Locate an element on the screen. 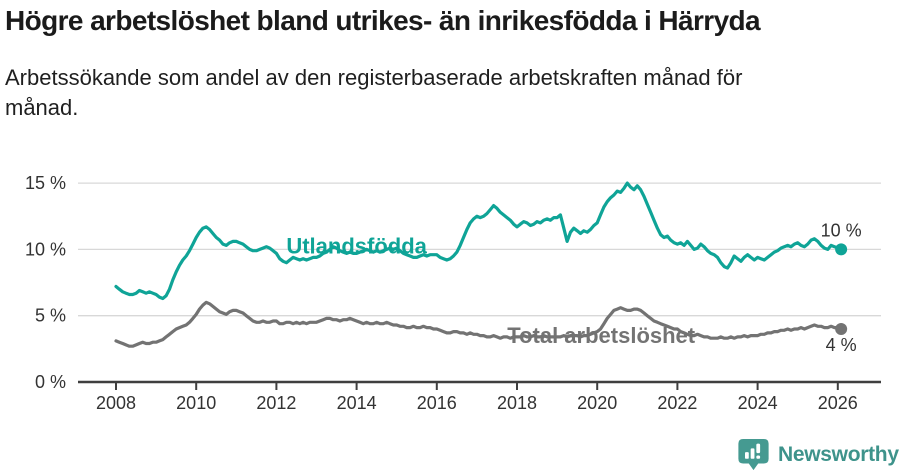 This screenshot has width=900, height=474. newsworthy-brand-link: Newsworthy is located at coordinates (818, 455).